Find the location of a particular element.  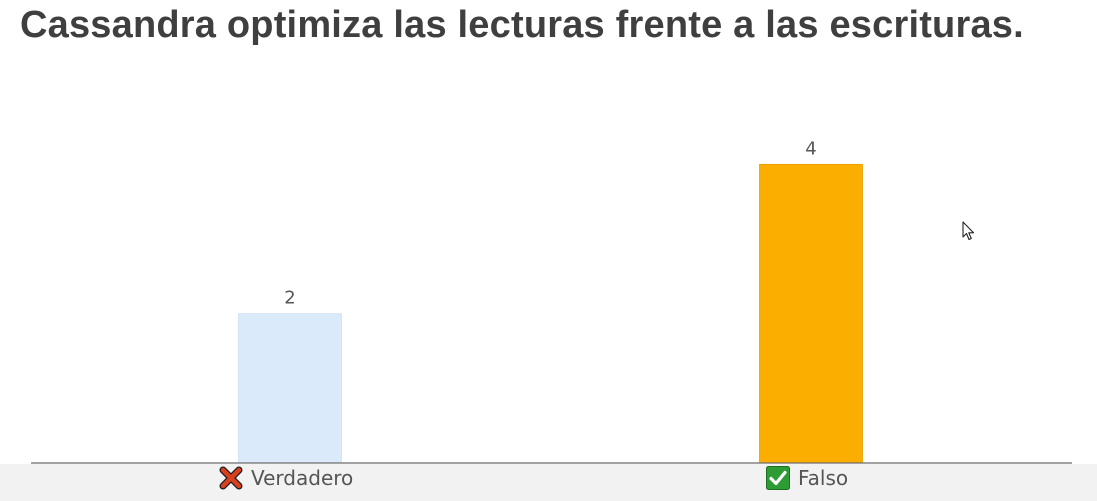

bar-value-label: 2 is located at coordinates (289, 298).